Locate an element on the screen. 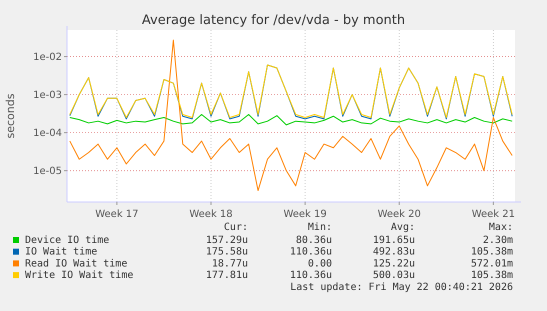 The height and width of the screenshot is (311, 547). text: Min: is located at coordinates (320, 227).